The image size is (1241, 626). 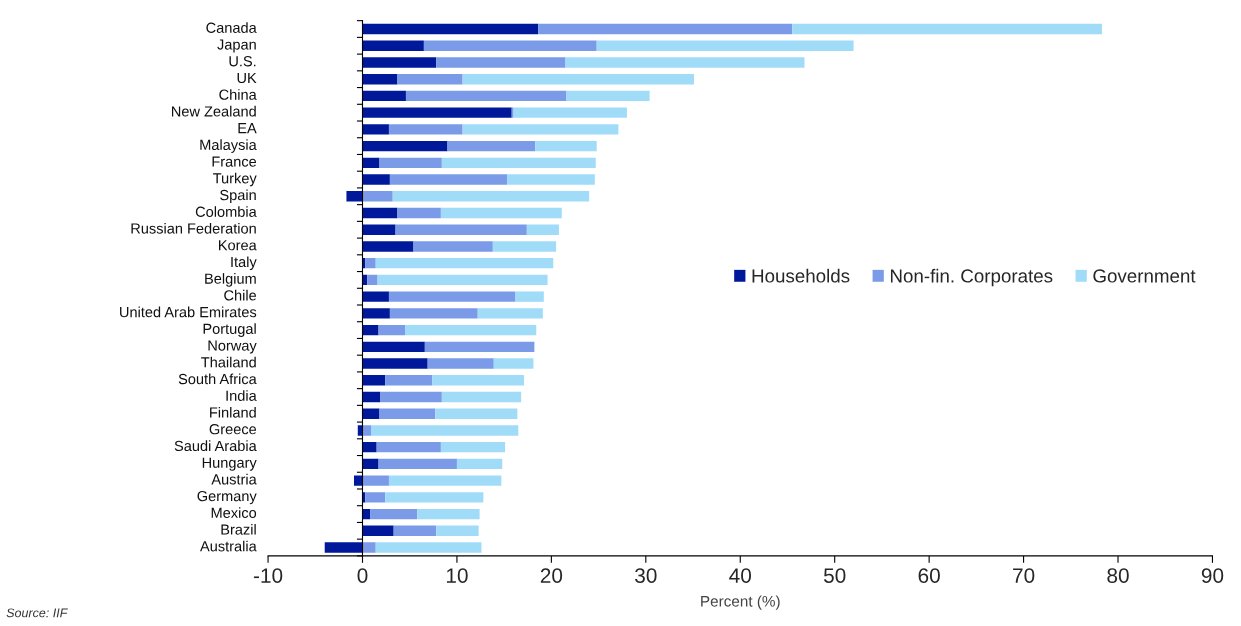 What do you see at coordinates (238, 245) in the screenshot?
I see `y-tick-label: Korea` at bounding box center [238, 245].